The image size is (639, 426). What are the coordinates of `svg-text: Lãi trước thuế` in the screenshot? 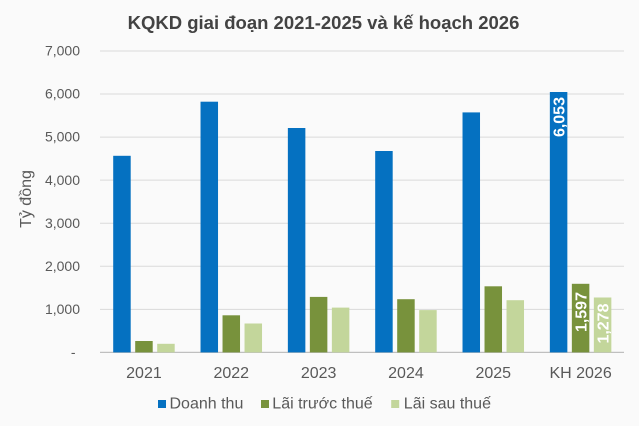 It's located at (322, 404).